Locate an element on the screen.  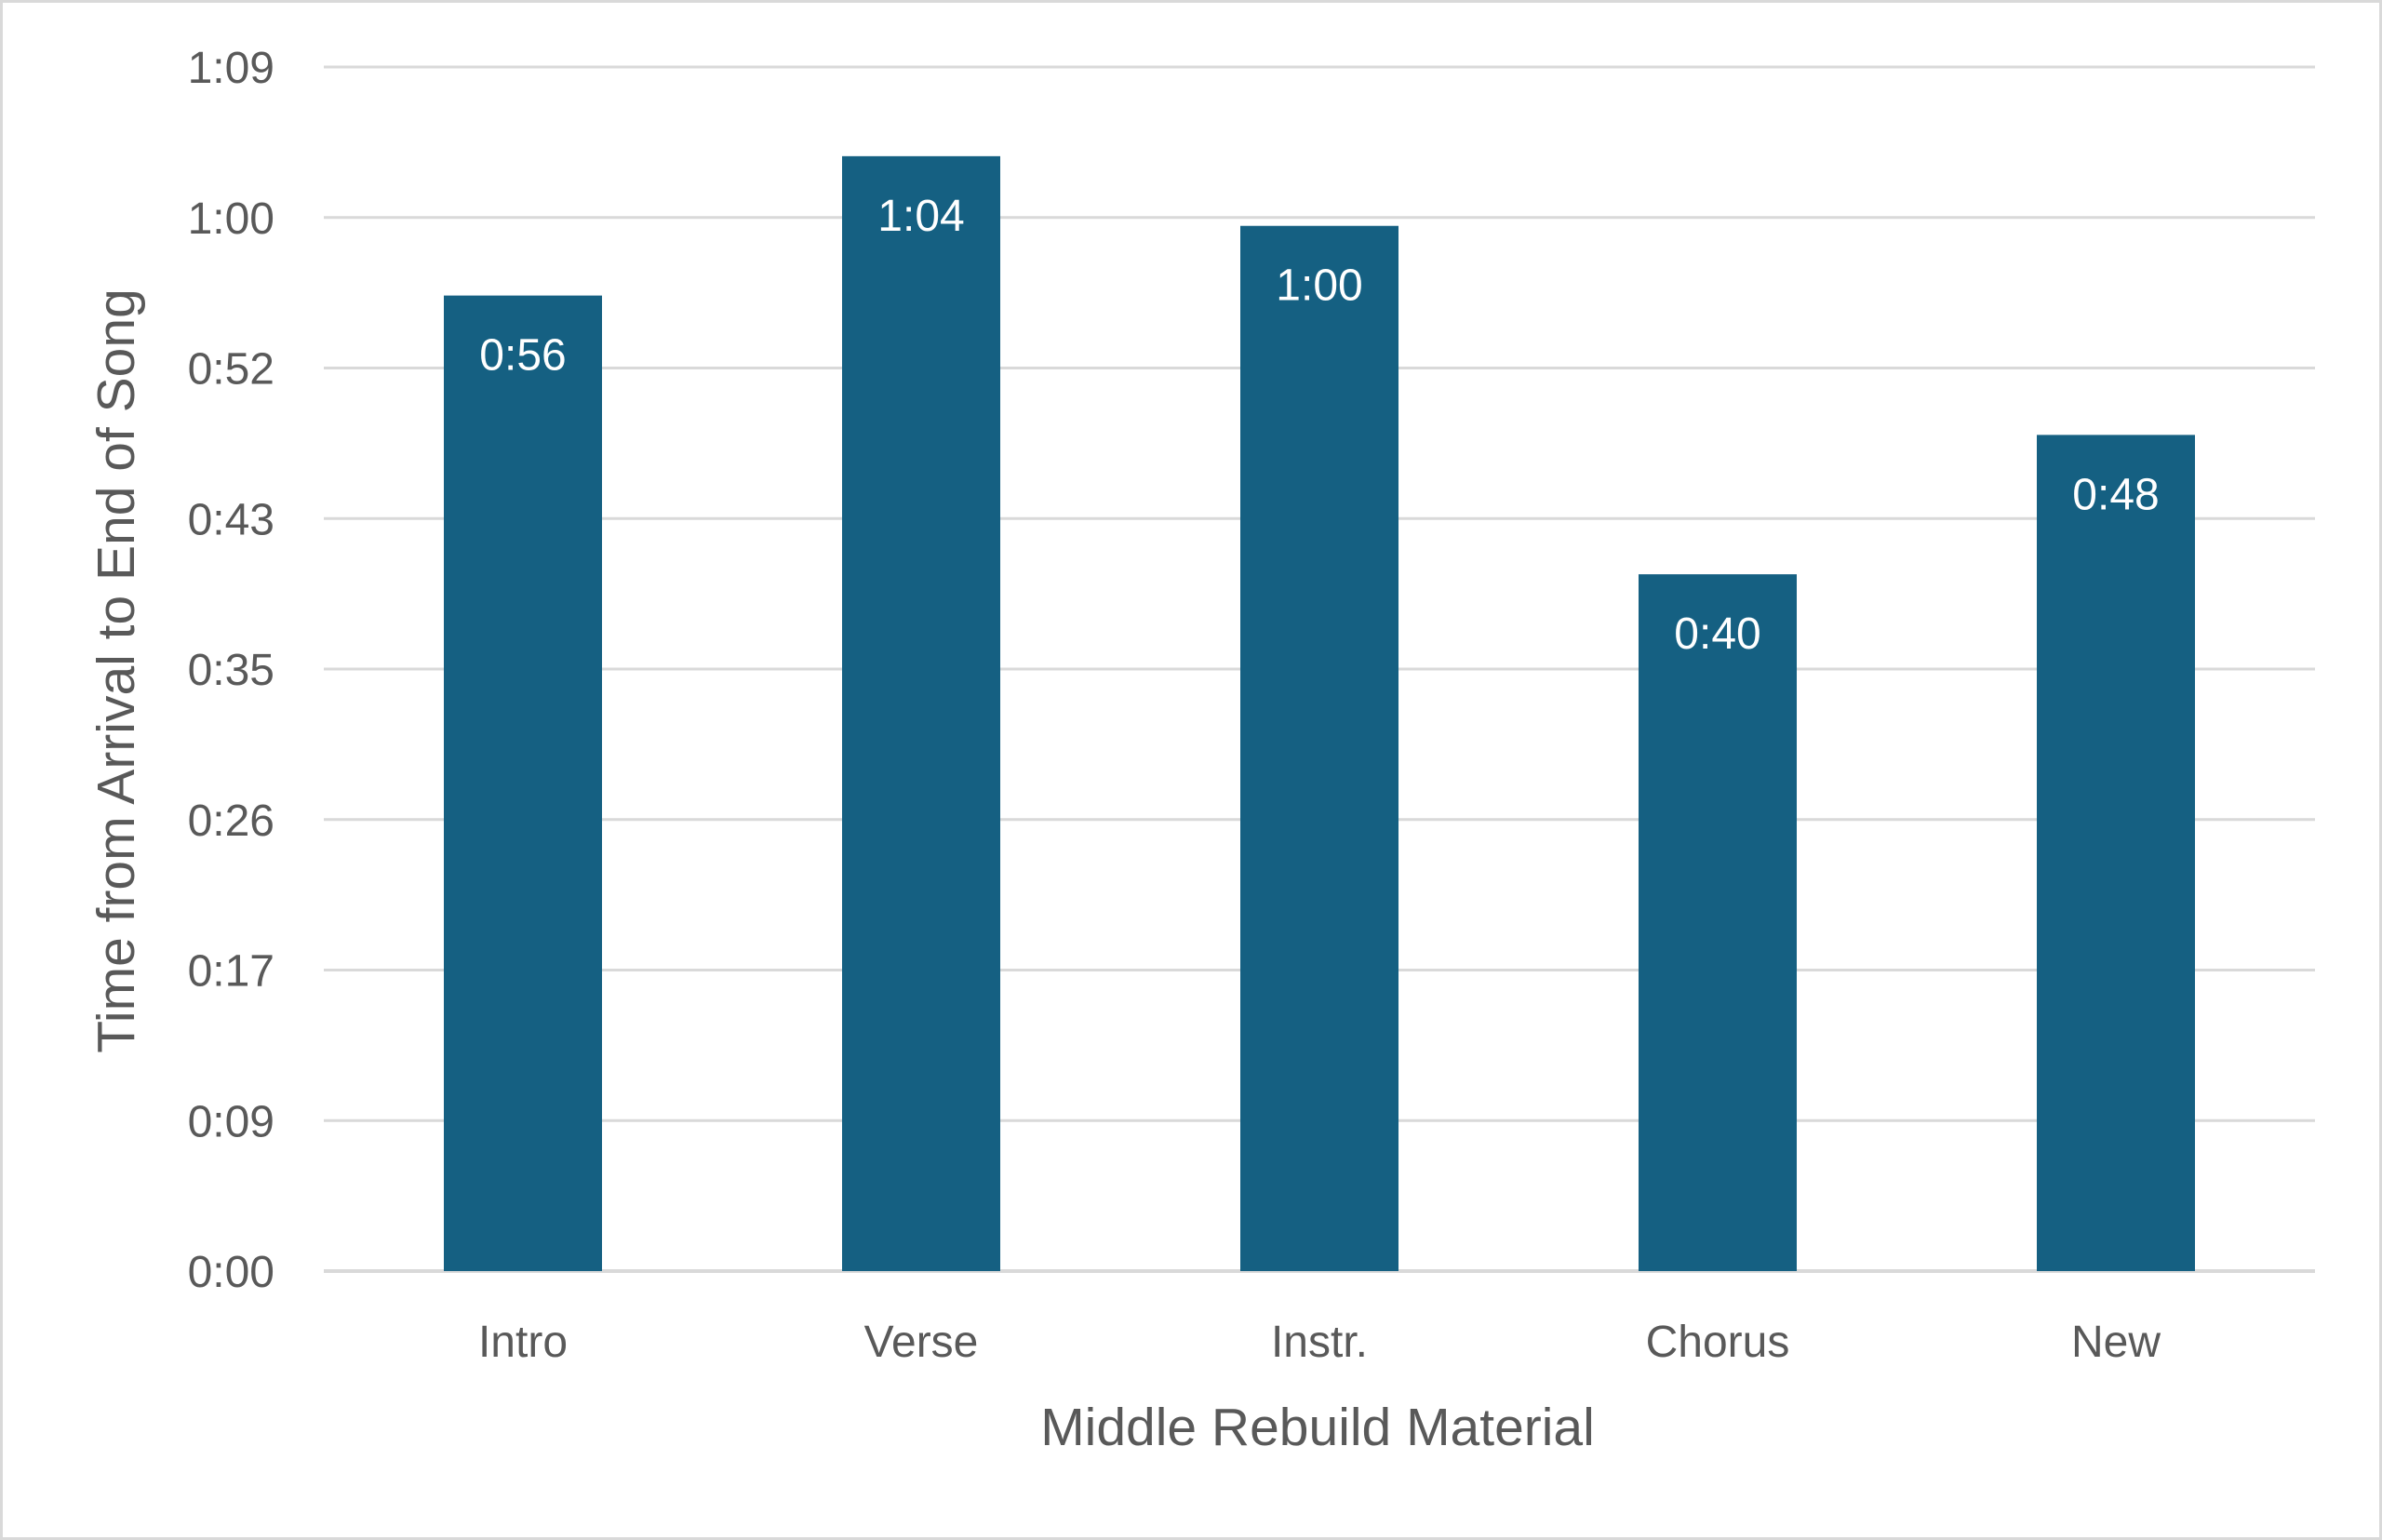
y-tick-label: 0:35 is located at coordinates (231, 670).